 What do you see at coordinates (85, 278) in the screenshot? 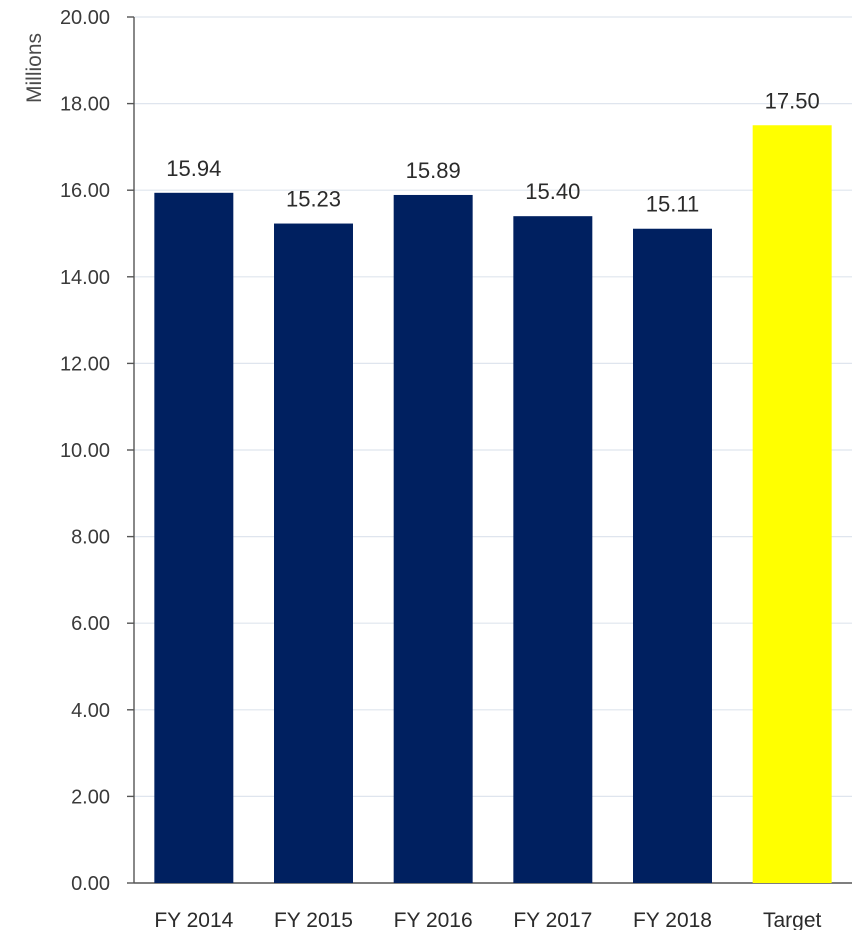
I see `y-tick-label: 14.00` at bounding box center [85, 278].